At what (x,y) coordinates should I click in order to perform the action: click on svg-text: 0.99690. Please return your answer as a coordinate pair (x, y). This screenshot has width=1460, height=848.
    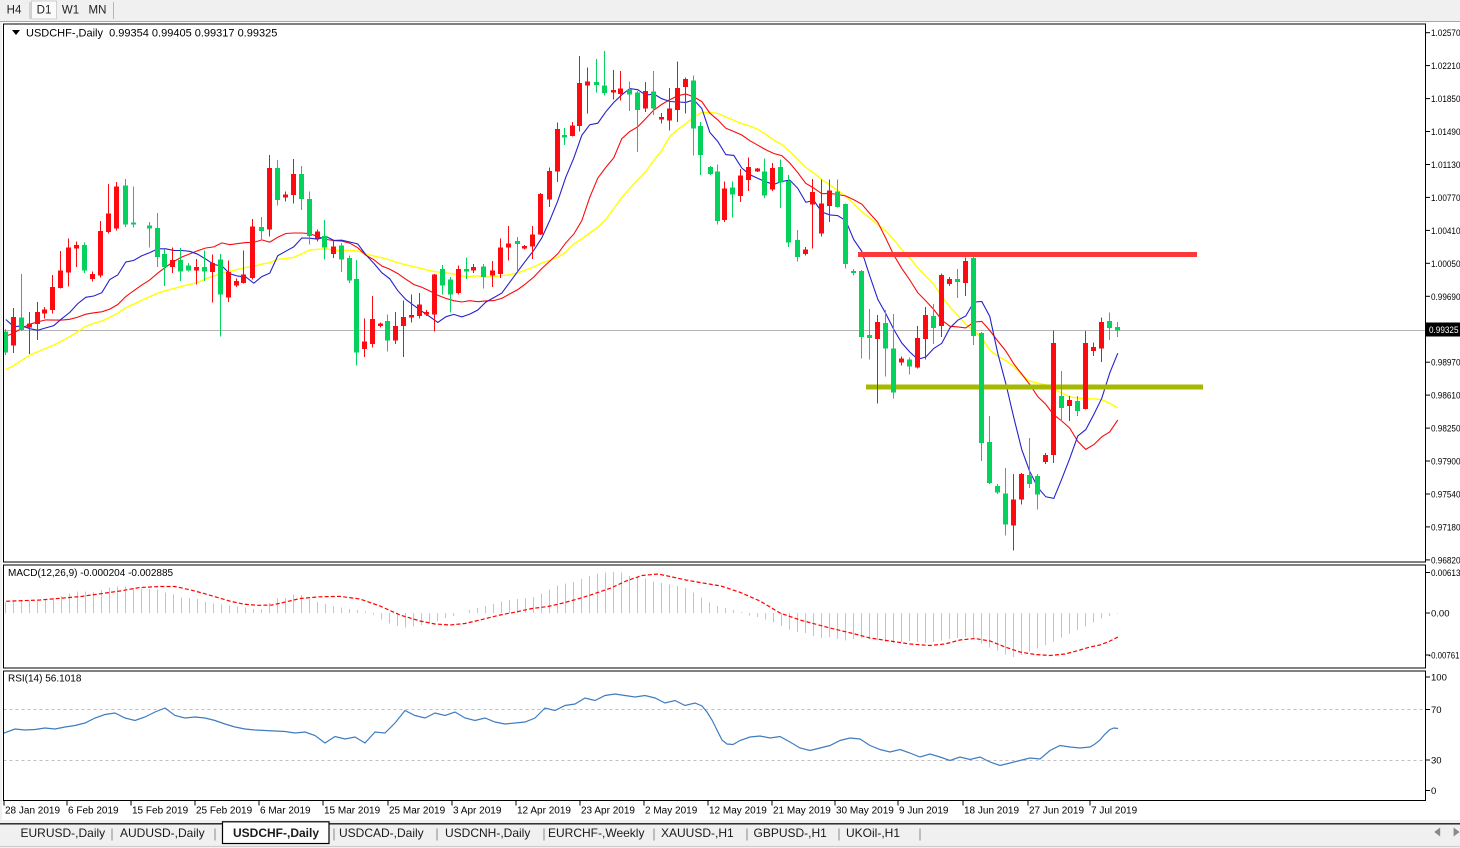
    Looking at the image, I should click on (1445, 297).